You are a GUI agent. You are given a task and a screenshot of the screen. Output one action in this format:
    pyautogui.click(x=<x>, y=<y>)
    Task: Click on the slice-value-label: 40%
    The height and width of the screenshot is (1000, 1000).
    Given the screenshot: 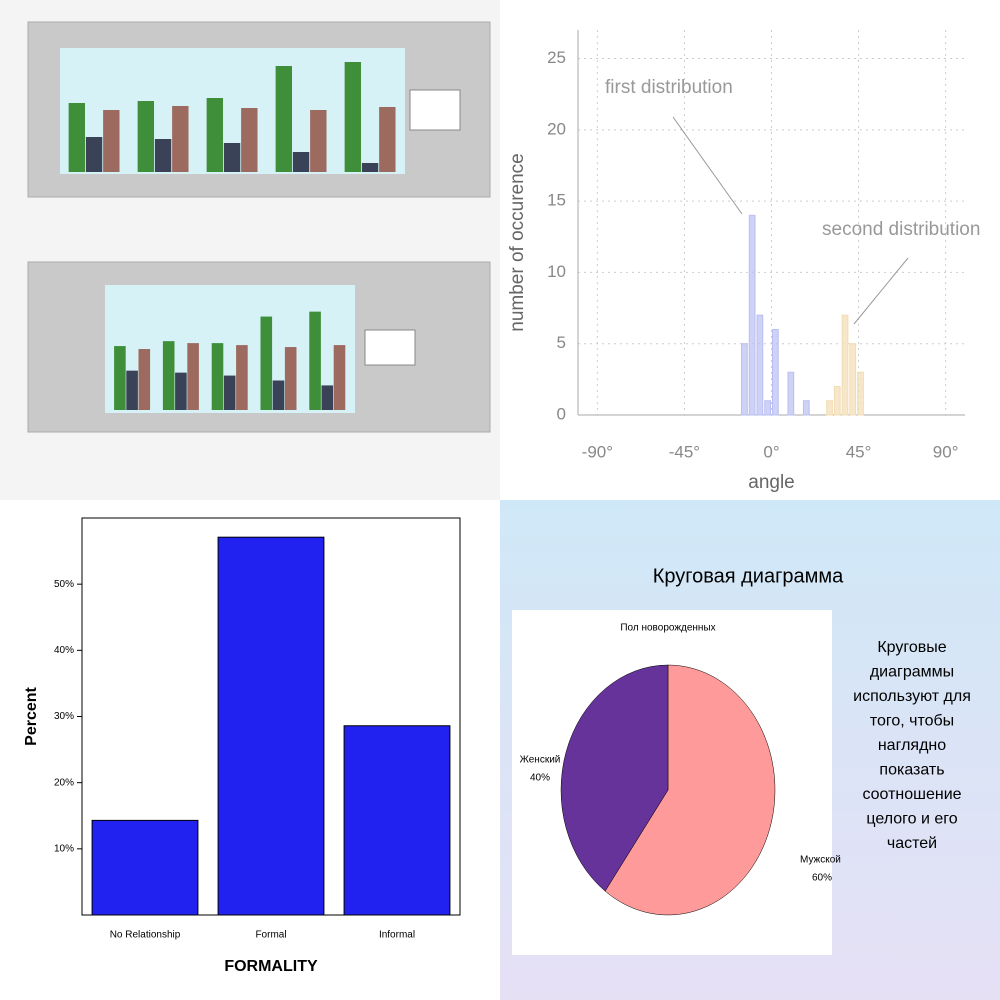 What is the action you would take?
    pyautogui.click(x=540, y=778)
    